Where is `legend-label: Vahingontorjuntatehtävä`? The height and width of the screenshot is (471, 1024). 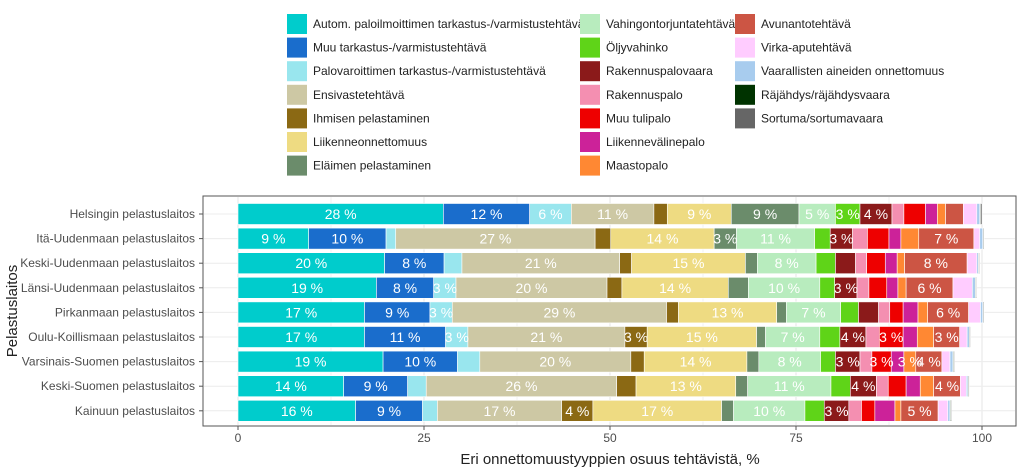
legend-label: Vahingontorjuntatehtävä is located at coordinates (671, 24).